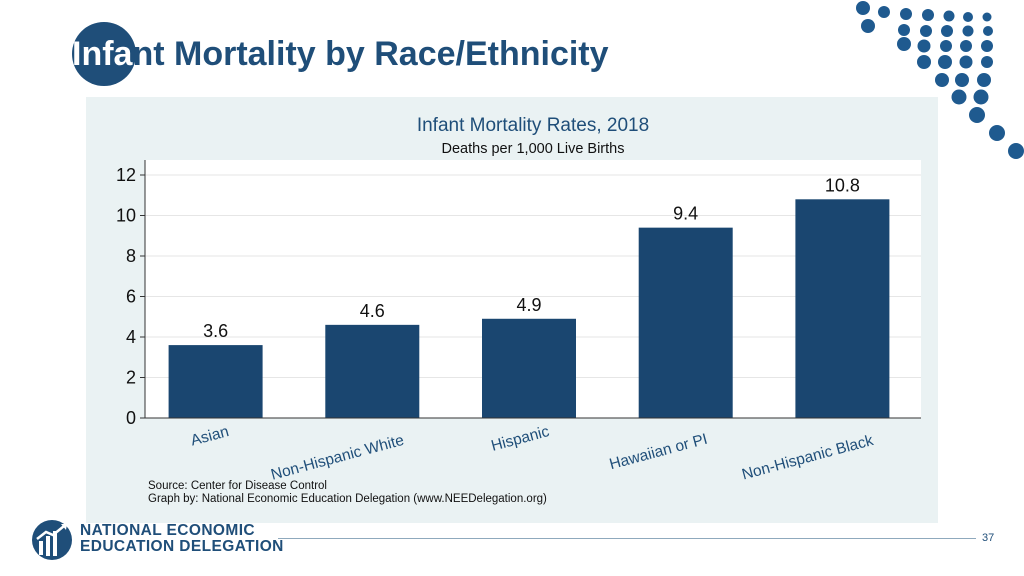 The image size is (1024, 576). Describe the element at coordinates (131, 297) in the screenshot. I see `y-tick-label: 6` at that location.